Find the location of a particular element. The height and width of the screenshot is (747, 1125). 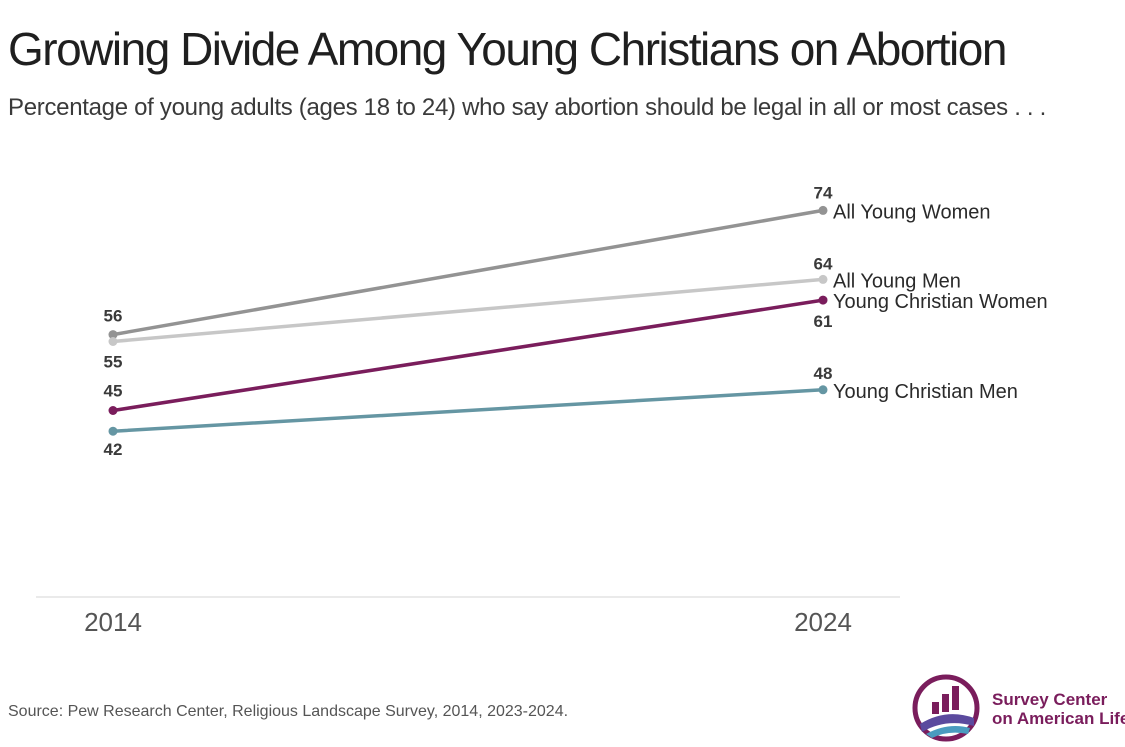

data-label: 74 is located at coordinates (823, 192).